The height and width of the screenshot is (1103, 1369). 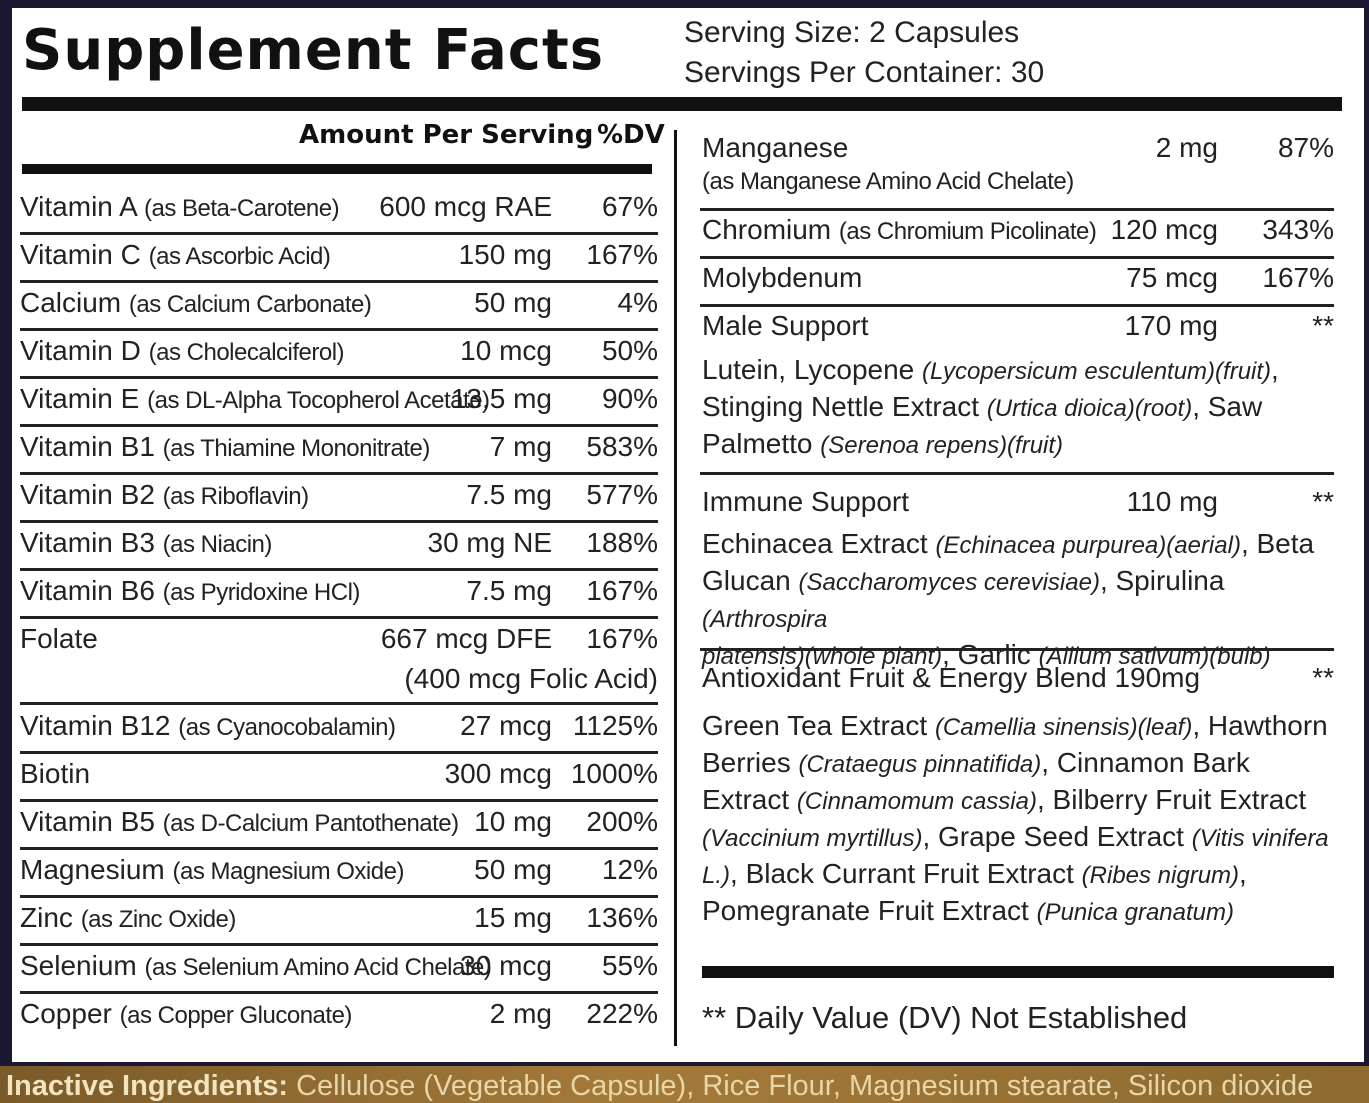 I want to click on nutrient-name: Selenium, so click(x=78, y=965).